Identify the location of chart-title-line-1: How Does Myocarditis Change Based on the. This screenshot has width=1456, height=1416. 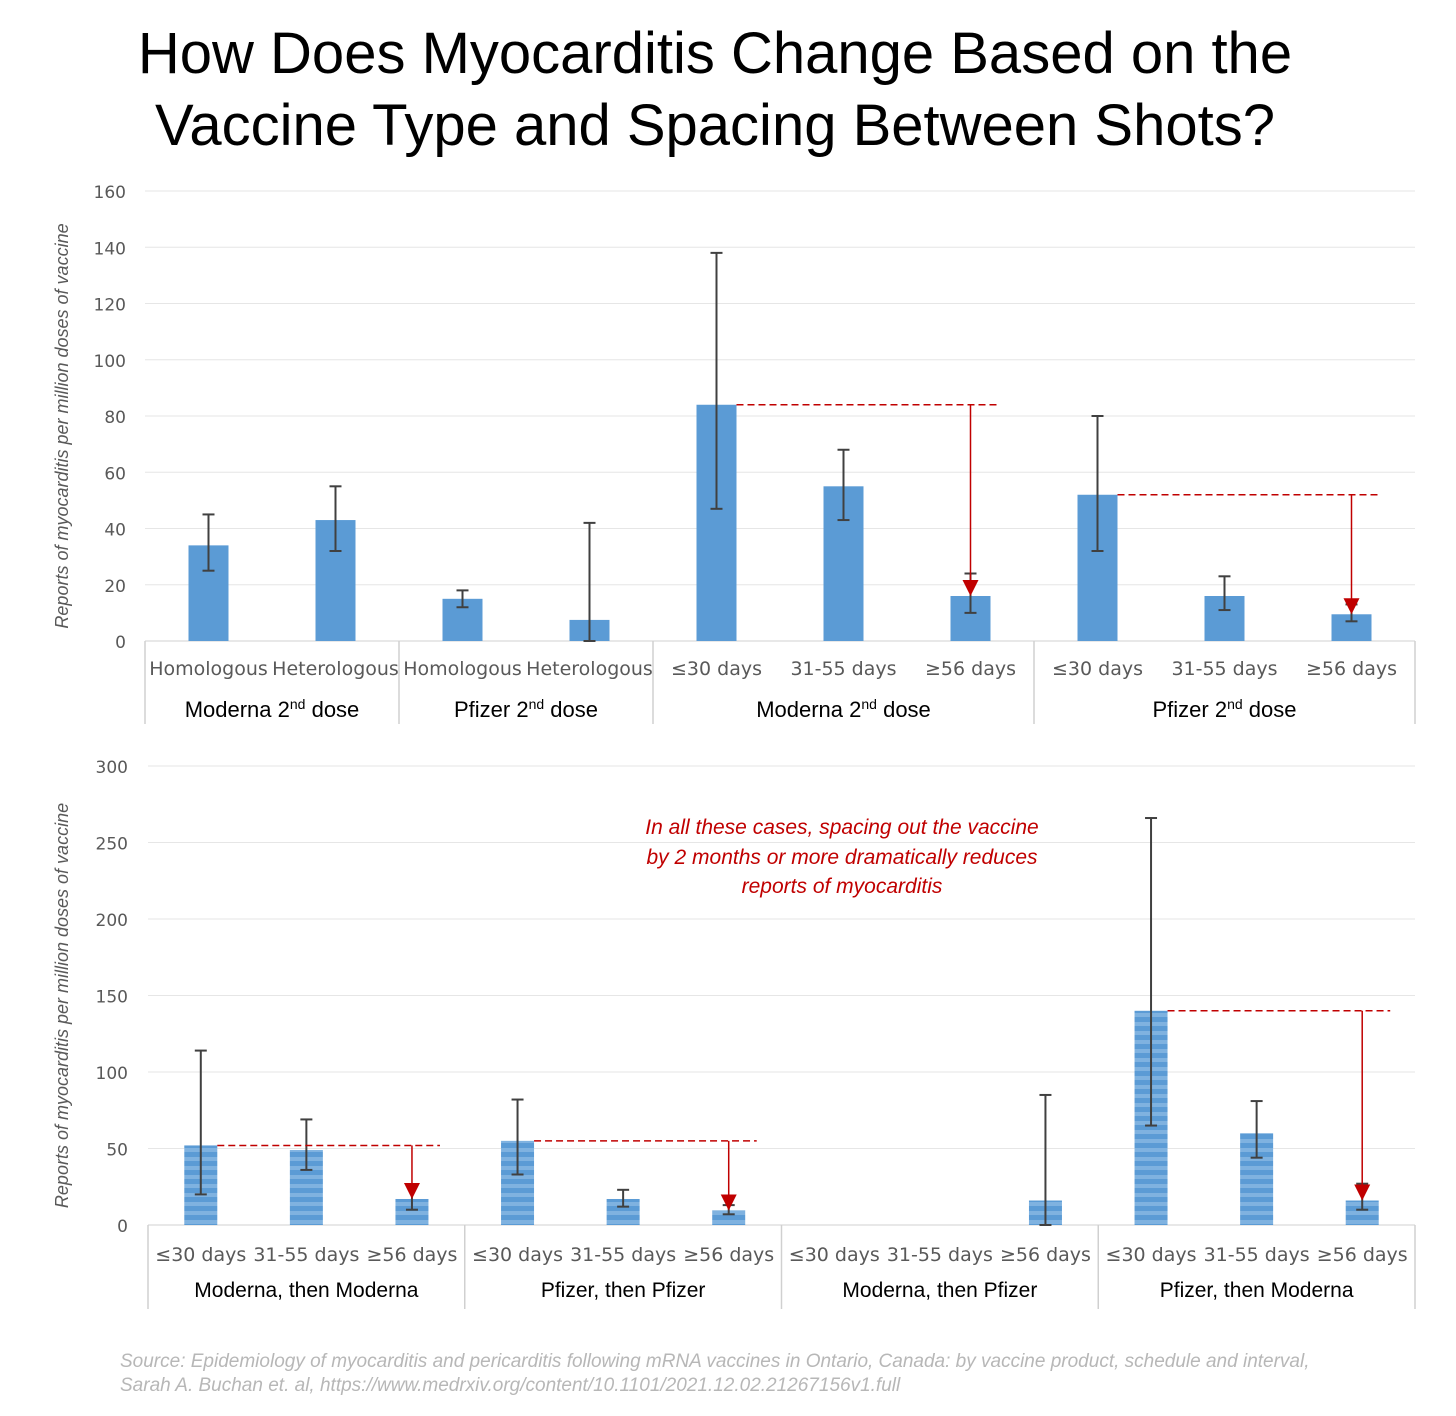
(715, 53).